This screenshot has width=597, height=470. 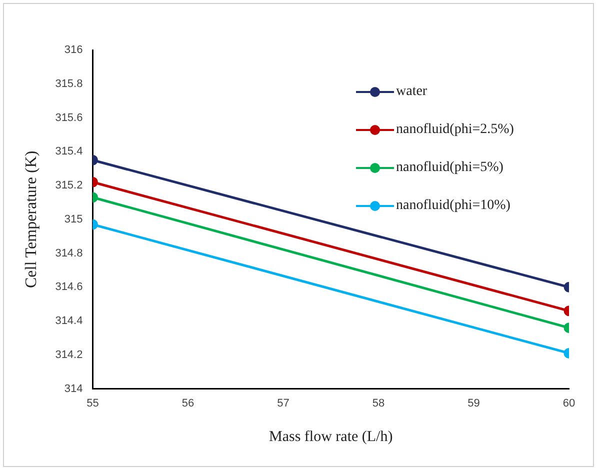 What do you see at coordinates (69, 321) in the screenshot?
I see `y-tick-label: 314.4` at bounding box center [69, 321].